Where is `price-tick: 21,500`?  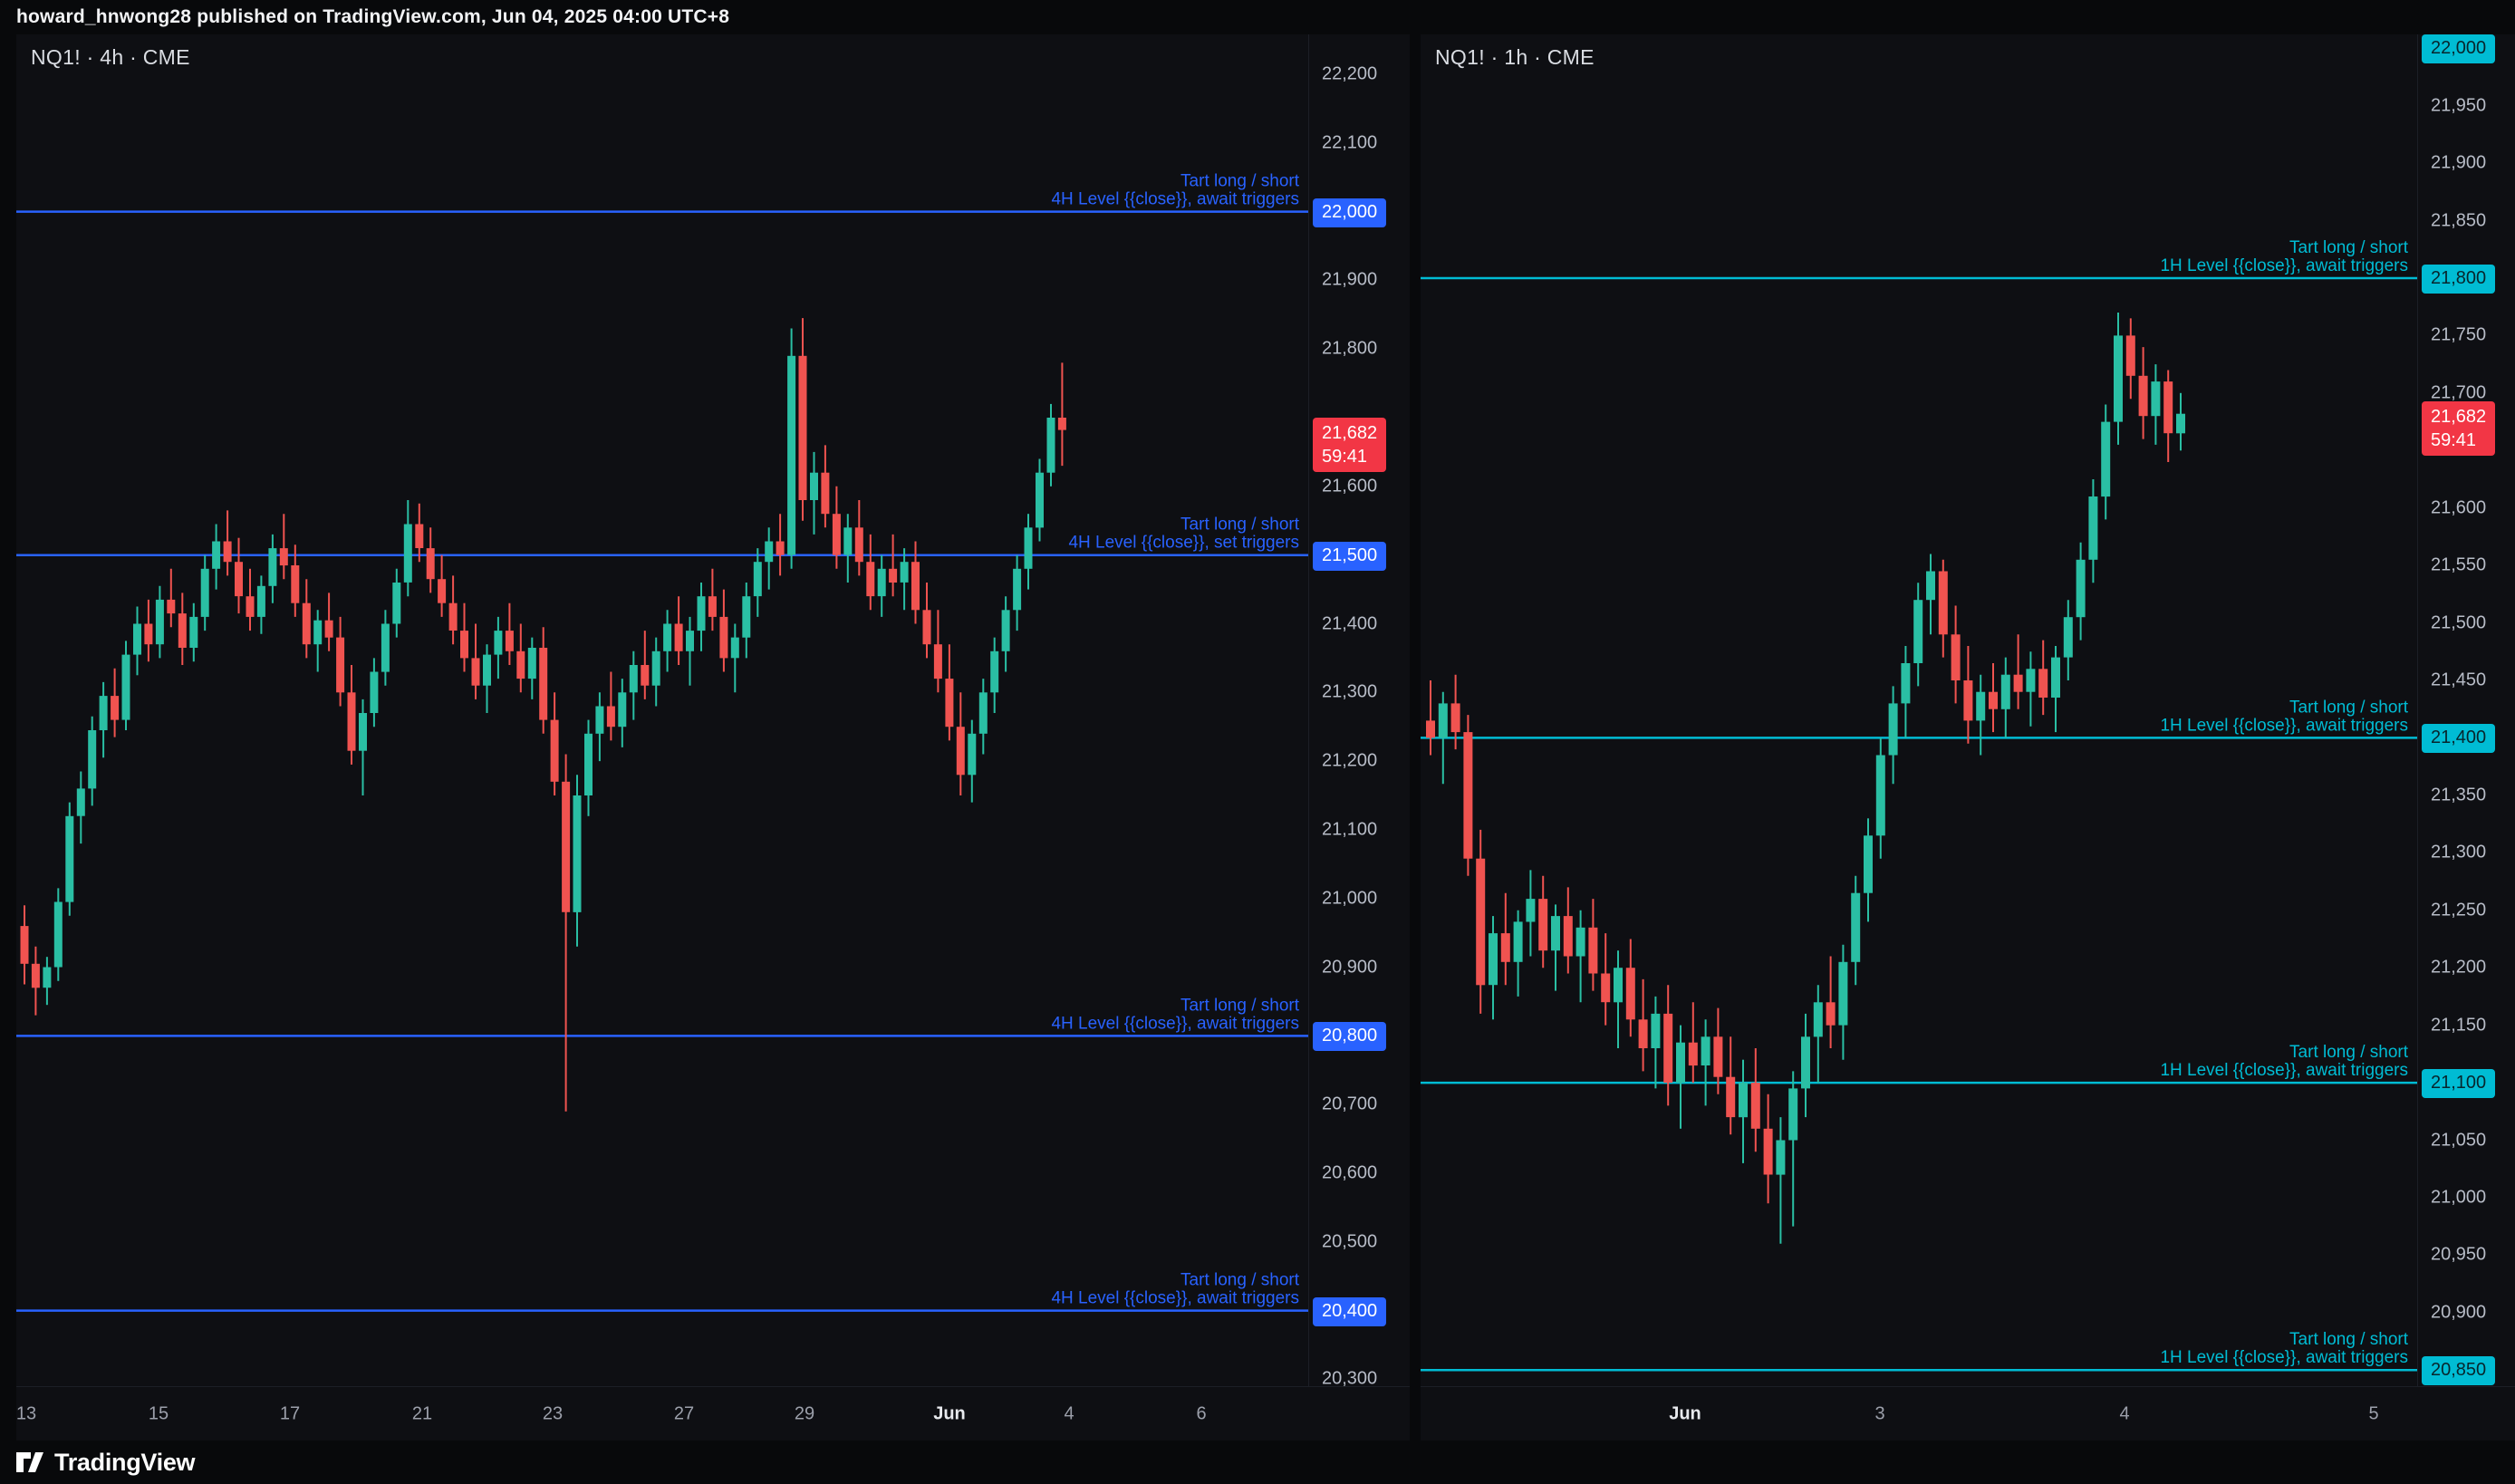
price-tick: 21,500 is located at coordinates (2459, 623).